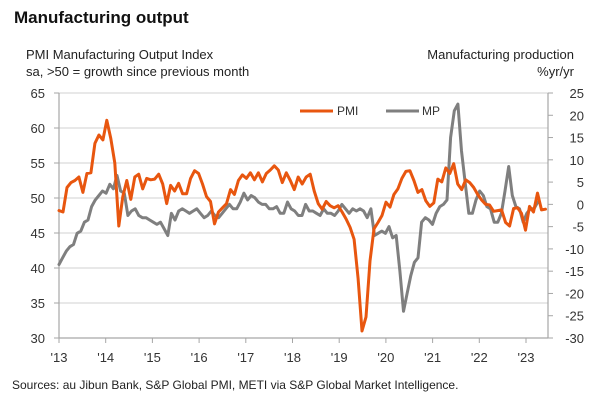  What do you see at coordinates (580, 204) in the screenshot?
I see `right-axis-tick-label: 0` at bounding box center [580, 204].